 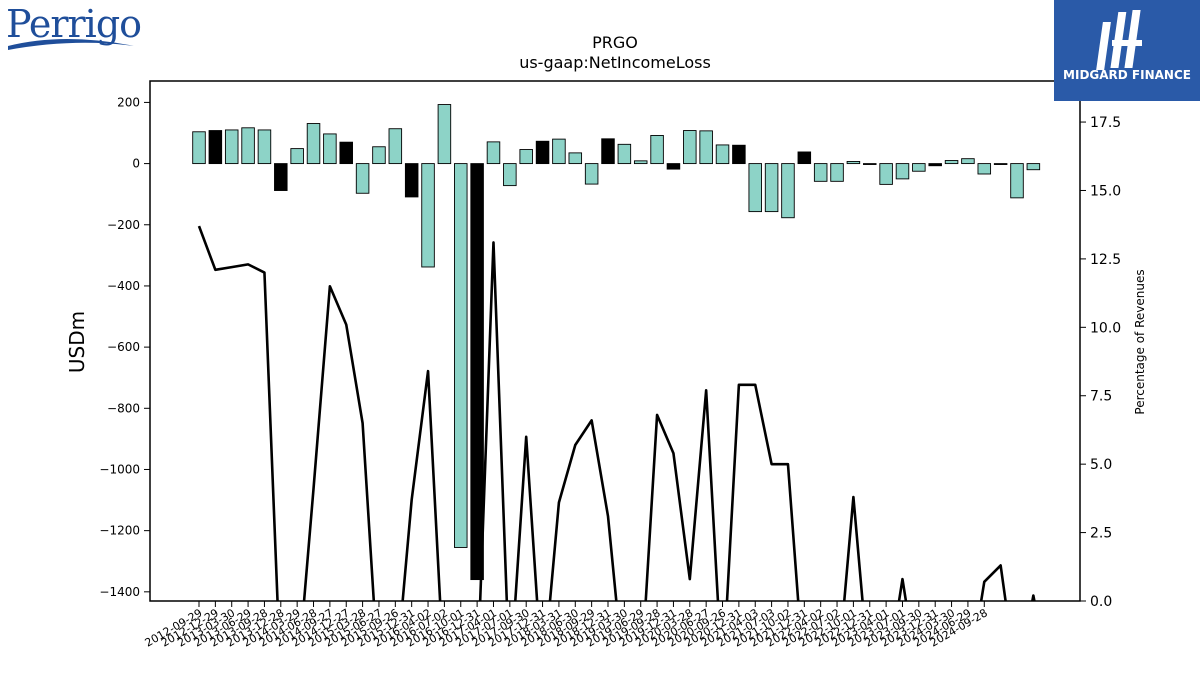 What do you see at coordinates (1105, 191) in the screenshot?
I see `y2-tick-label-6: 15.0` at bounding box center [1105, 191].